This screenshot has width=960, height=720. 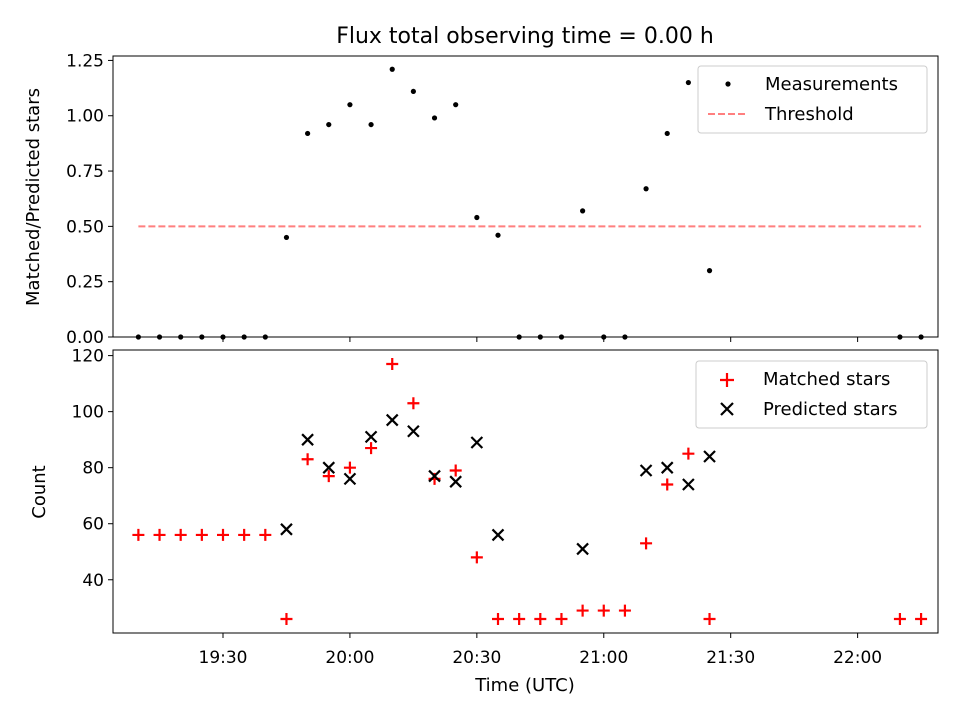 I want to click on count-x-tick-label: 19:30, so click(x=223, y=658).